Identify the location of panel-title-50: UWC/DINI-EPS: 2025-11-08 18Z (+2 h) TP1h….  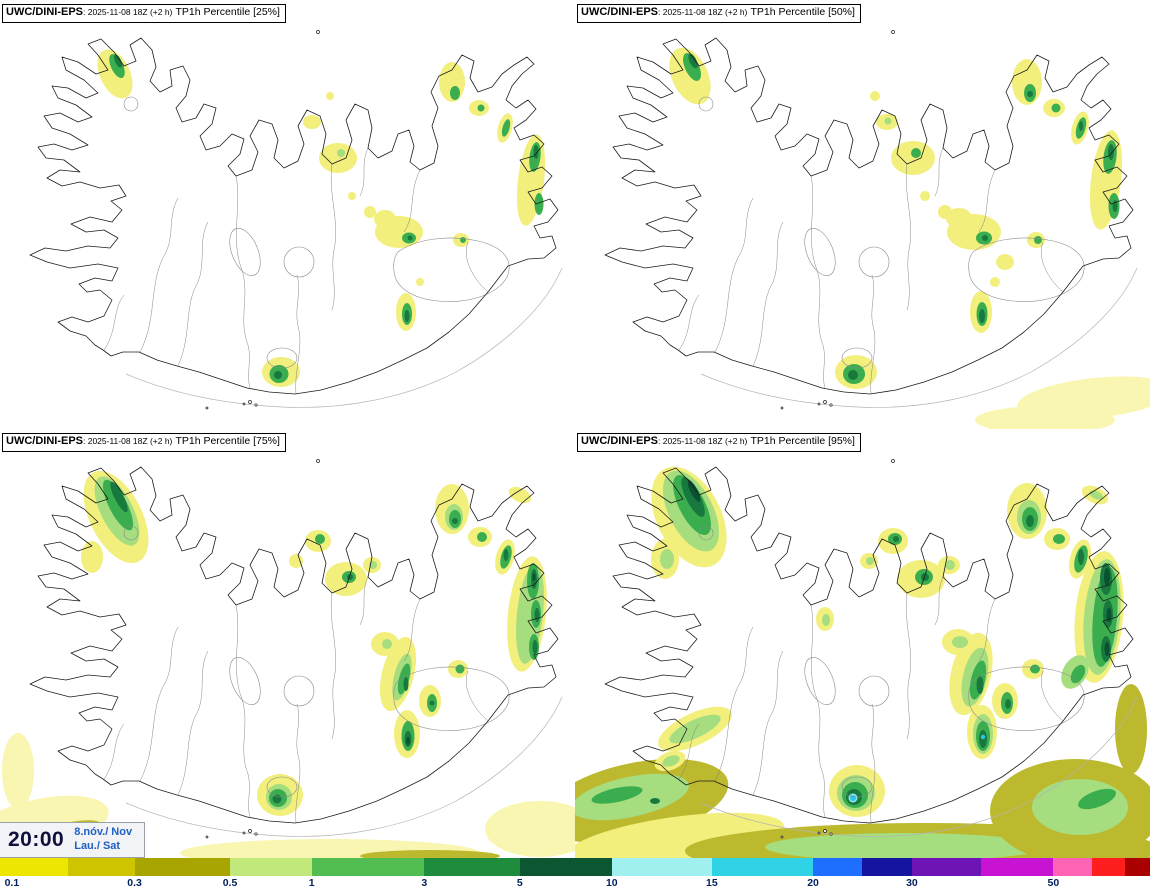
(719, 13).